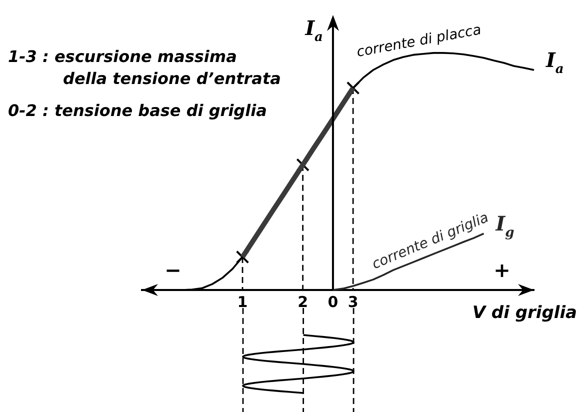  What do you see at coordinates (242, 301) in the screenshot?
I see `x-tick-label: 1` at bounding box center [242, 301].